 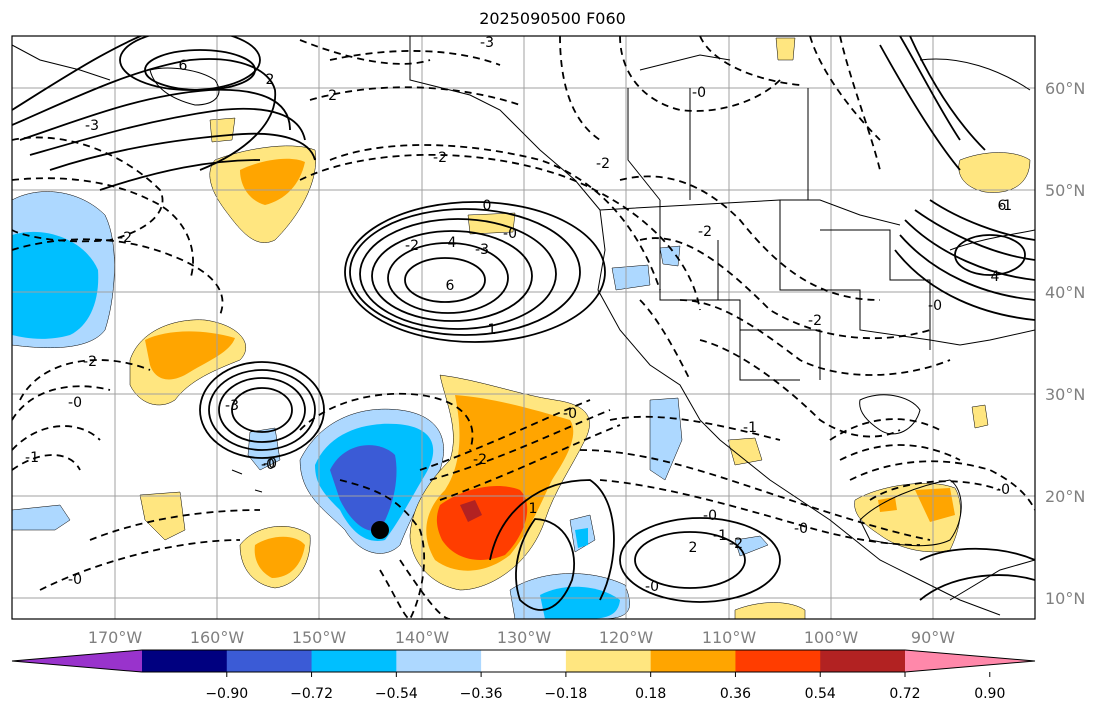 What do you see at coordinates (552, 18) in the screenshot?
I see `map-title: 2025090500 F060` at bounding box center [552, 18].